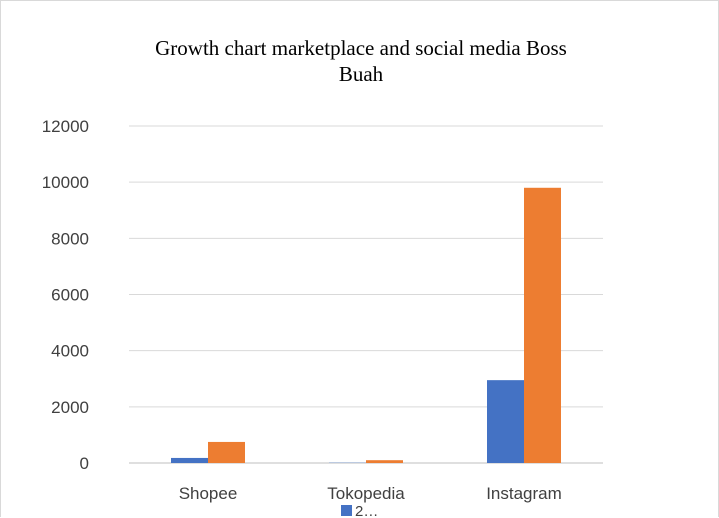  I want to click on x-tick-label-shopee: Shopee, so click(208, 493).